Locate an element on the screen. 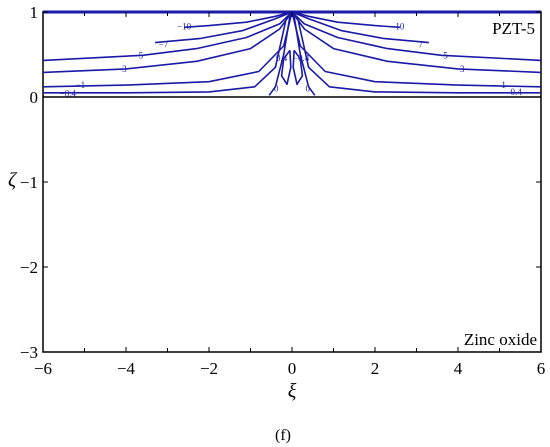  x-tick-label-5: 4 is located at coordinates (458, 368).